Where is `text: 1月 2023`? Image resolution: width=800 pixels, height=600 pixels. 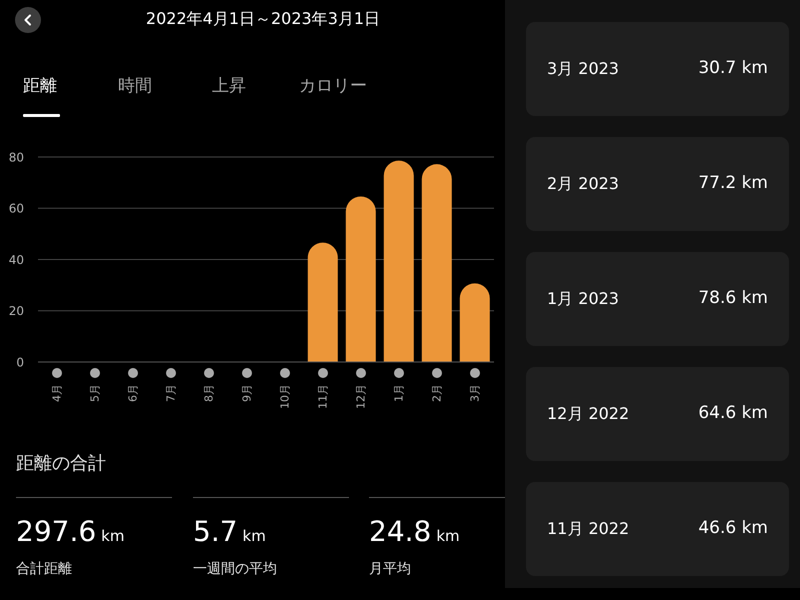
text: 1月 2023 is located at coordinates (583, 299).